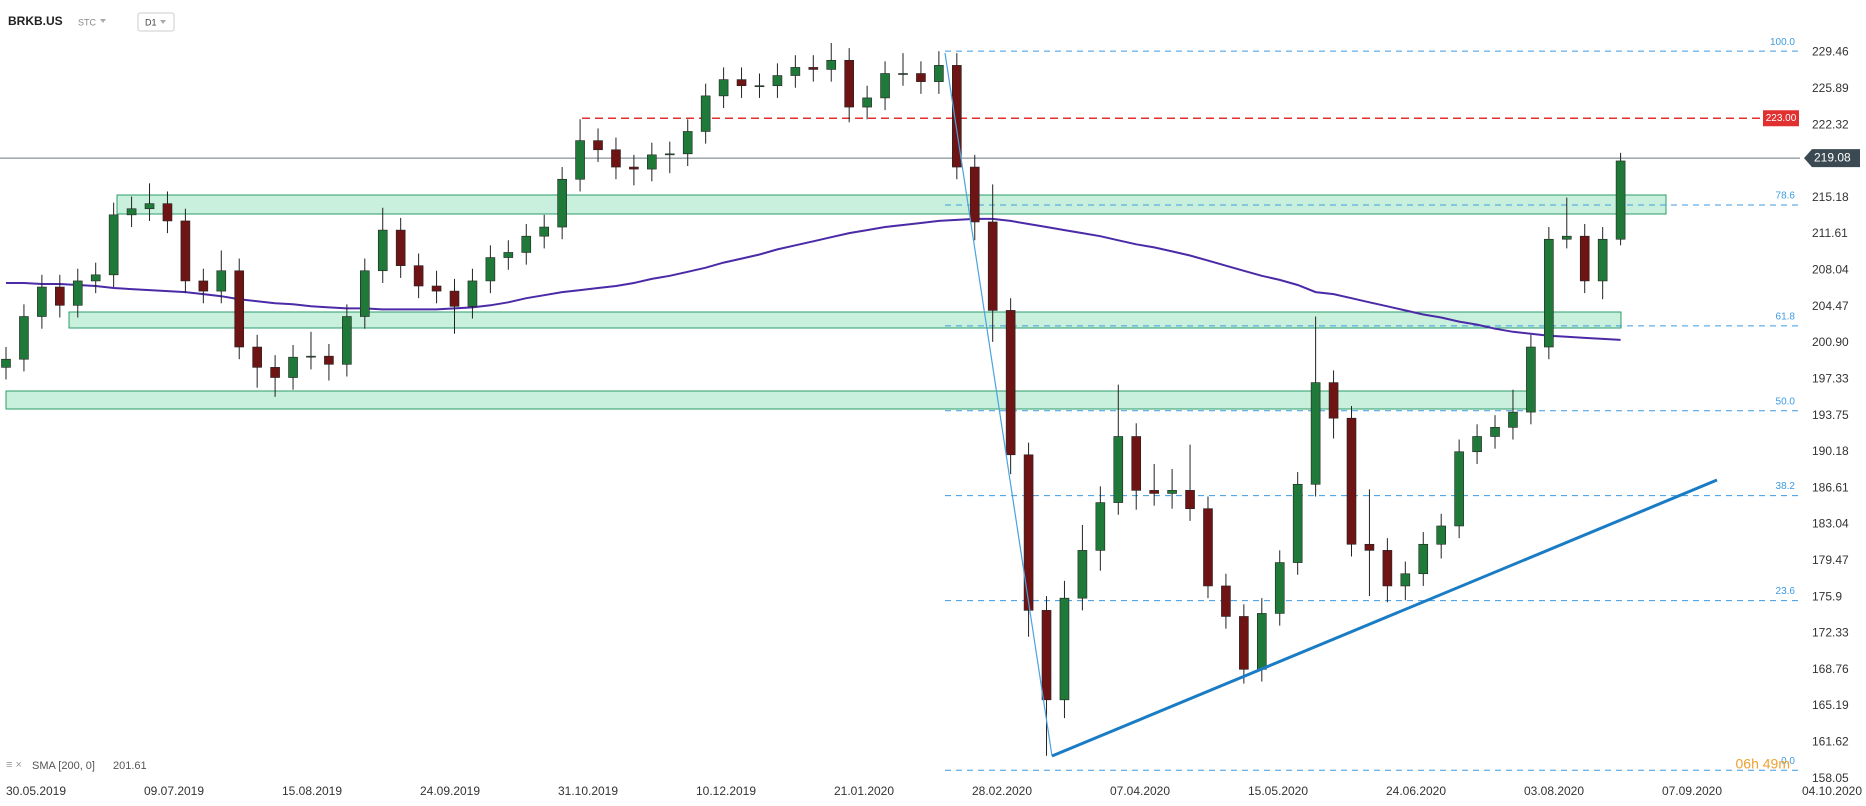 Image resolution: width=1866 pixels, height=806 pixels. What do you see at coordinates (1788, 761) in the screenshot?
I see `fib-level-label: 0.0` at bounding box center [1788, 761].